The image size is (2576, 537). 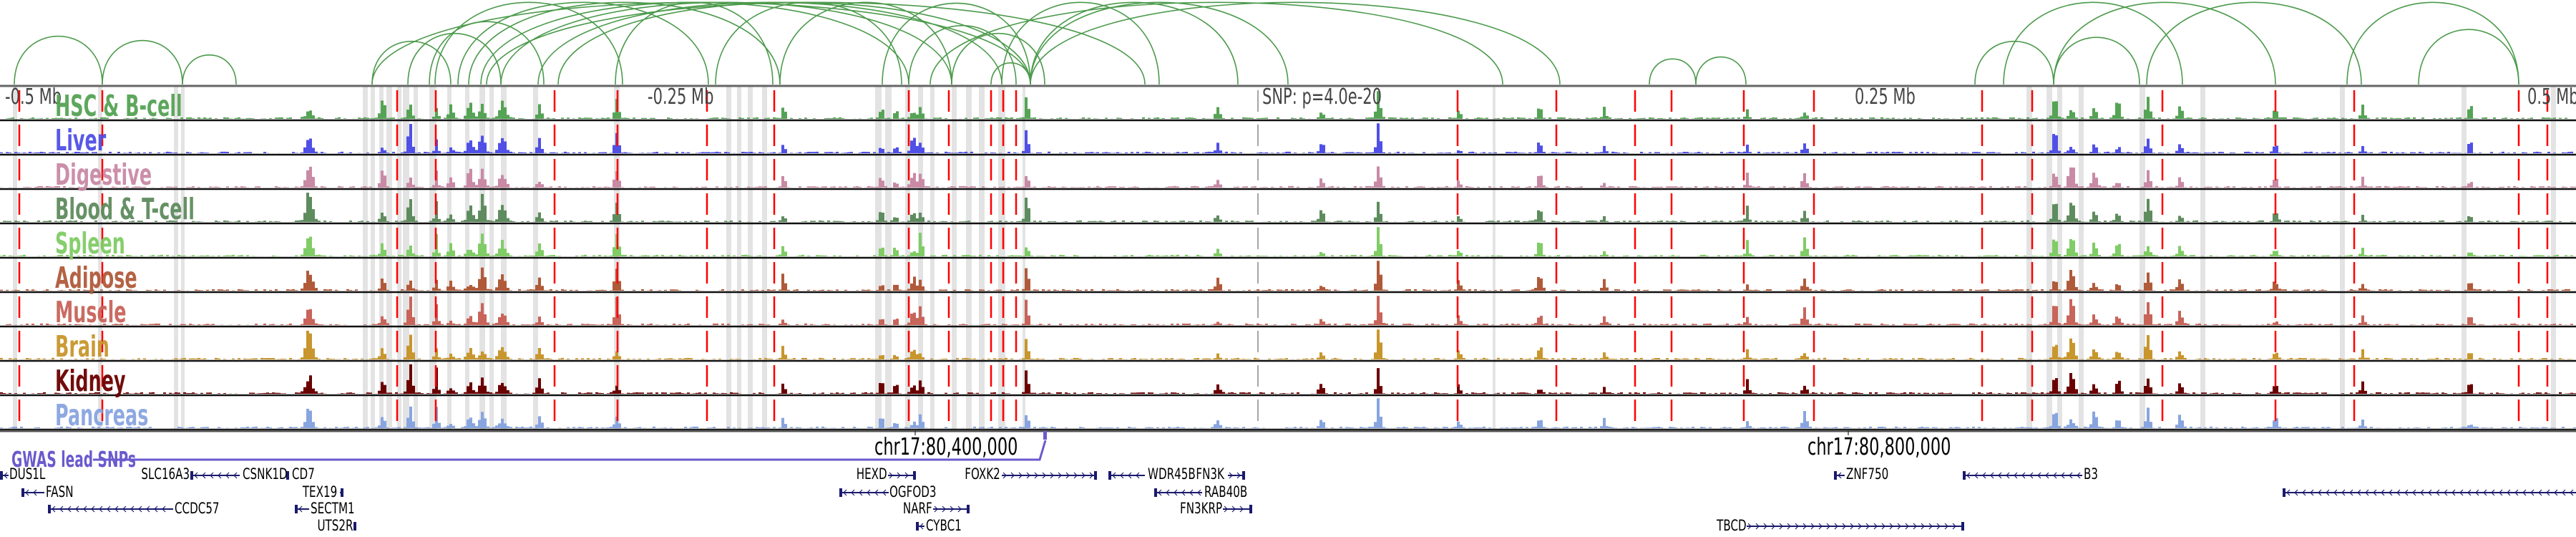 I want to click on gene-label: ZNF750, so click(x=1867, y=474).